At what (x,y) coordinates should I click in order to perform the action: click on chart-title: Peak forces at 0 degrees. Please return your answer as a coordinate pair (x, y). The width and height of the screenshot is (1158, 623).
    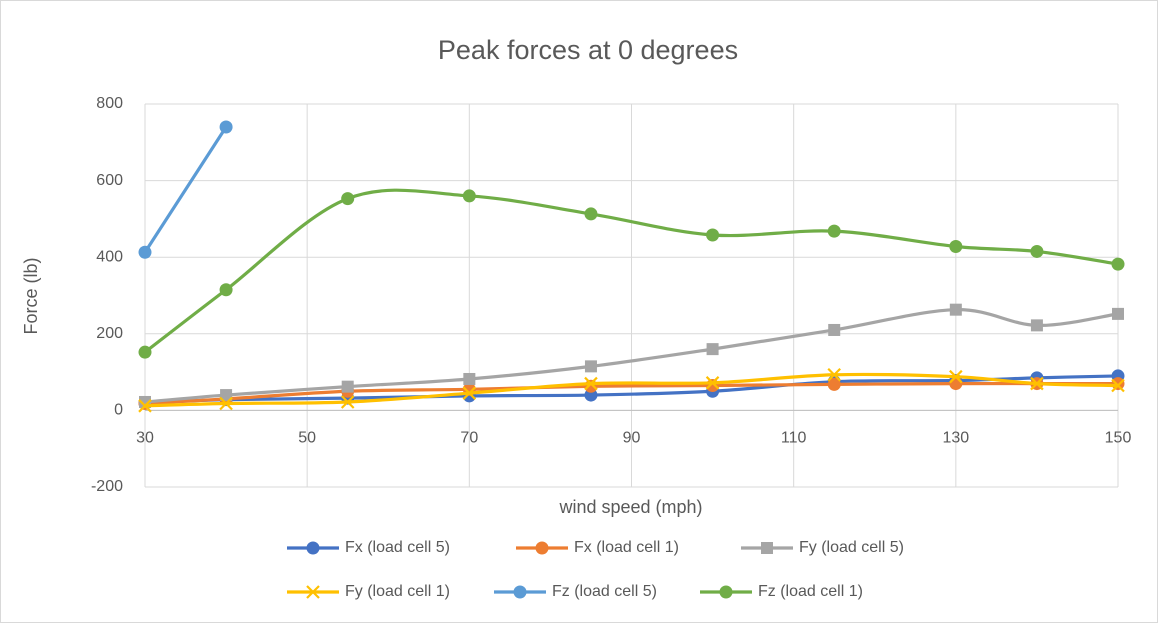
    Looking at the image, I should click on (588, 50).